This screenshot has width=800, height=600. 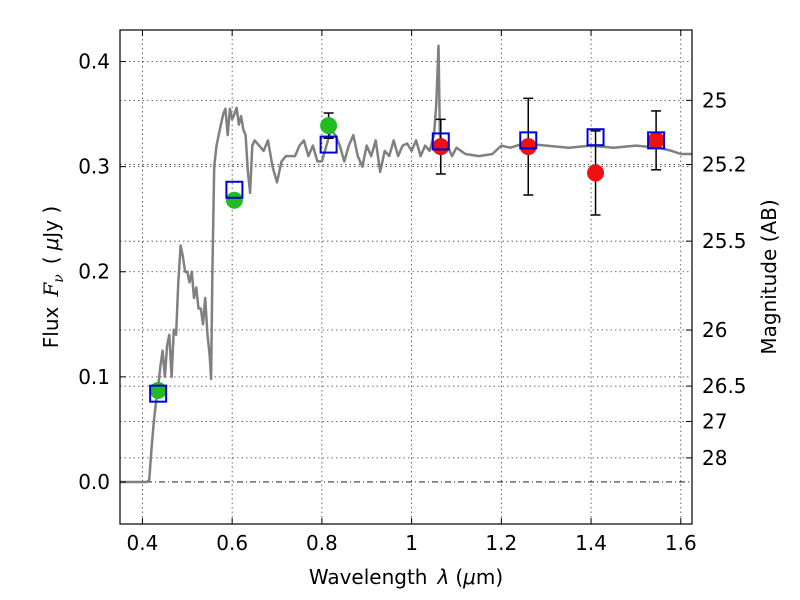 I want to click on y2-tick-label: 27, so click(x=714, y=421).